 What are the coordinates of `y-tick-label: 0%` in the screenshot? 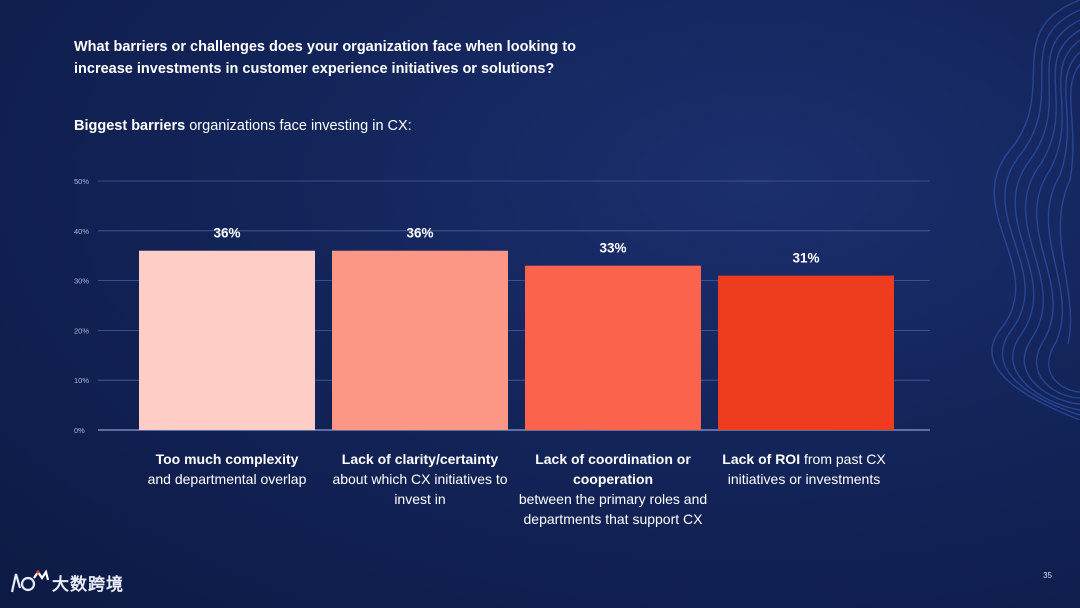 It's located at (79, 430).